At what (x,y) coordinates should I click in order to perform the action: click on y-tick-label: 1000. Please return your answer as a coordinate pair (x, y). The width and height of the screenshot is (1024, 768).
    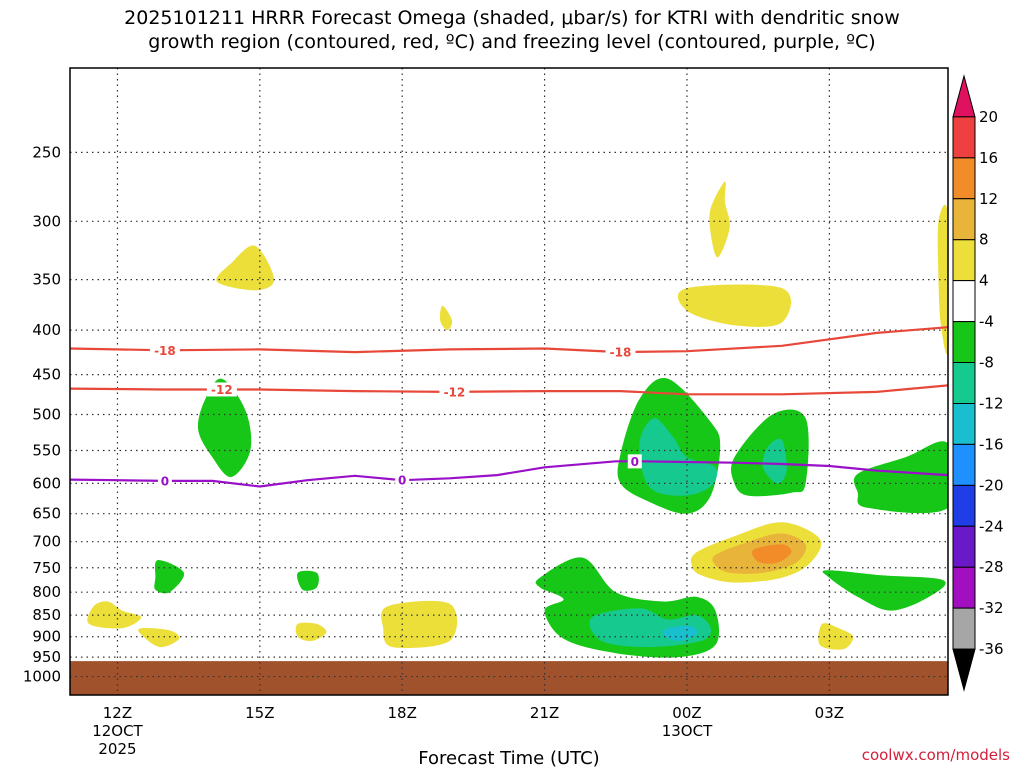
    Looking at the image, I should click on (42, 677).